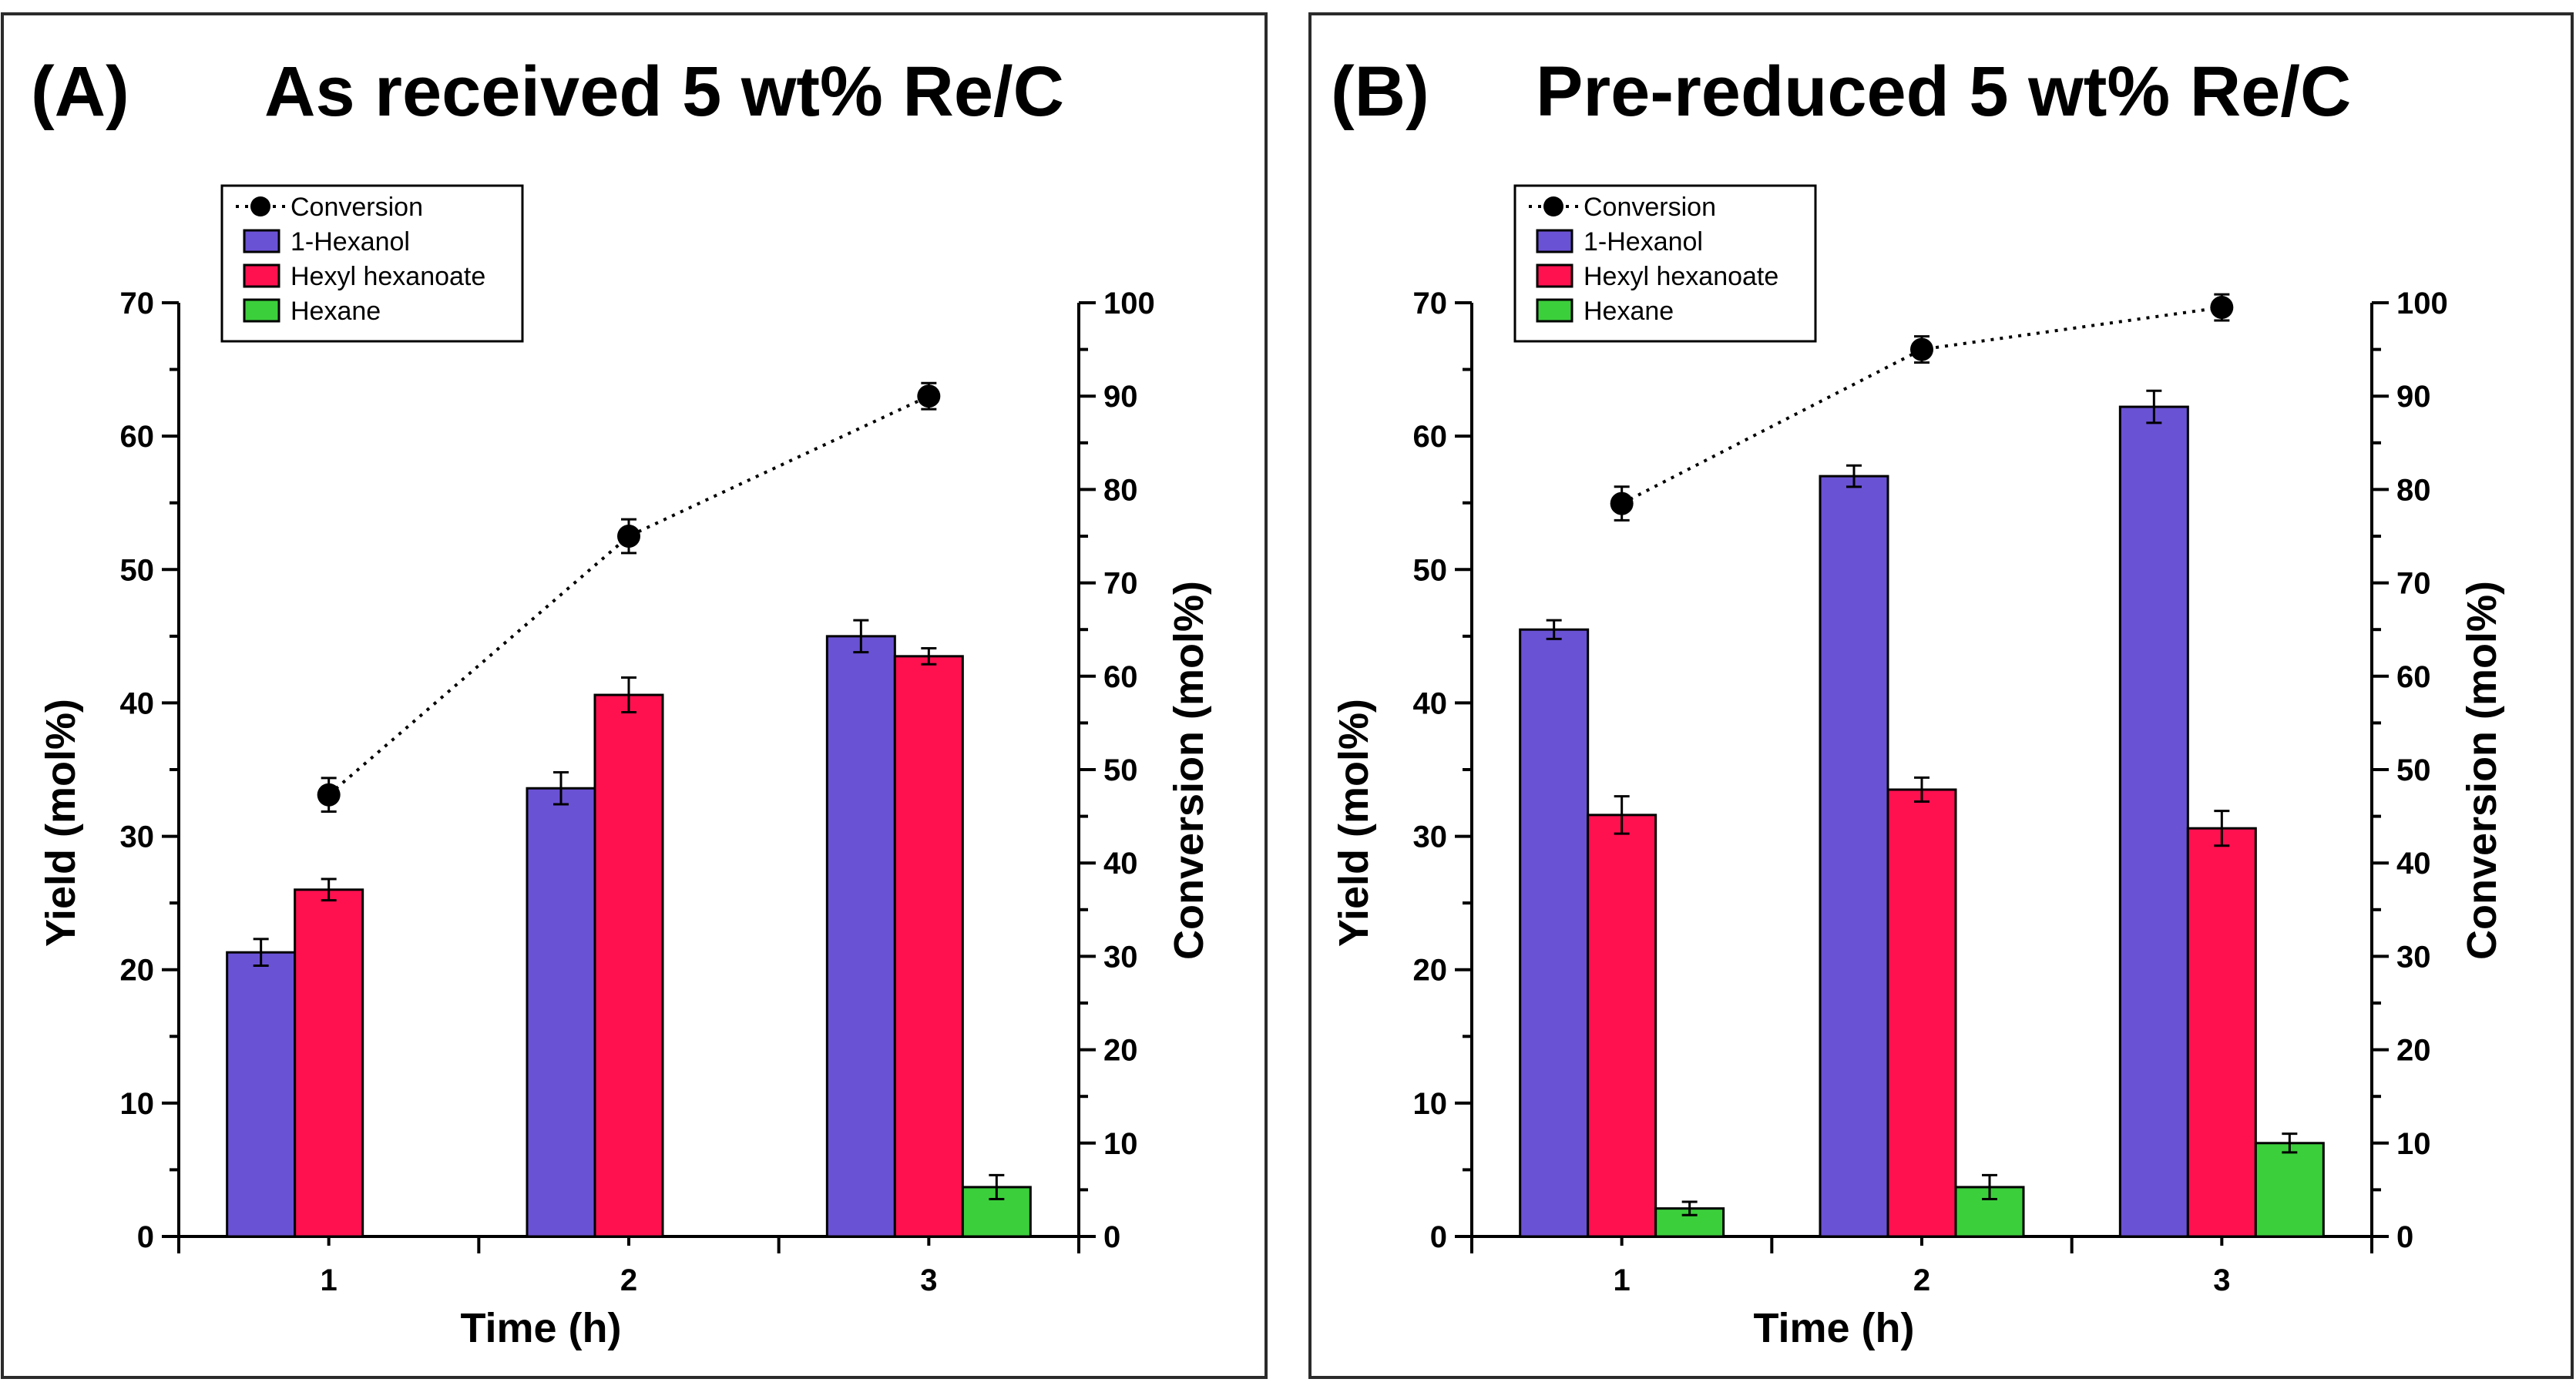  Describe the element at coordinates (1189, 770) in the screenshot. I see `panel-a-y2label: Conversion (mol%)` at that location.